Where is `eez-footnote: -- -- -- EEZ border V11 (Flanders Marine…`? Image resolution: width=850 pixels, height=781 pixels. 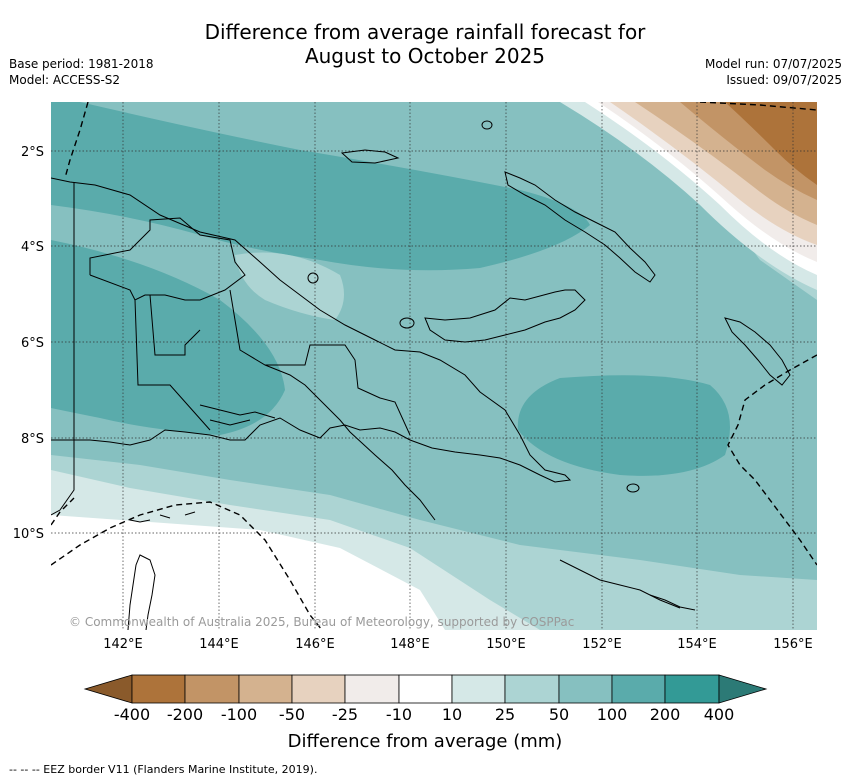 eez-footnote: -- -- -- EEZ border V11 (Flanders Marine… is located at coordinates (163, 769).